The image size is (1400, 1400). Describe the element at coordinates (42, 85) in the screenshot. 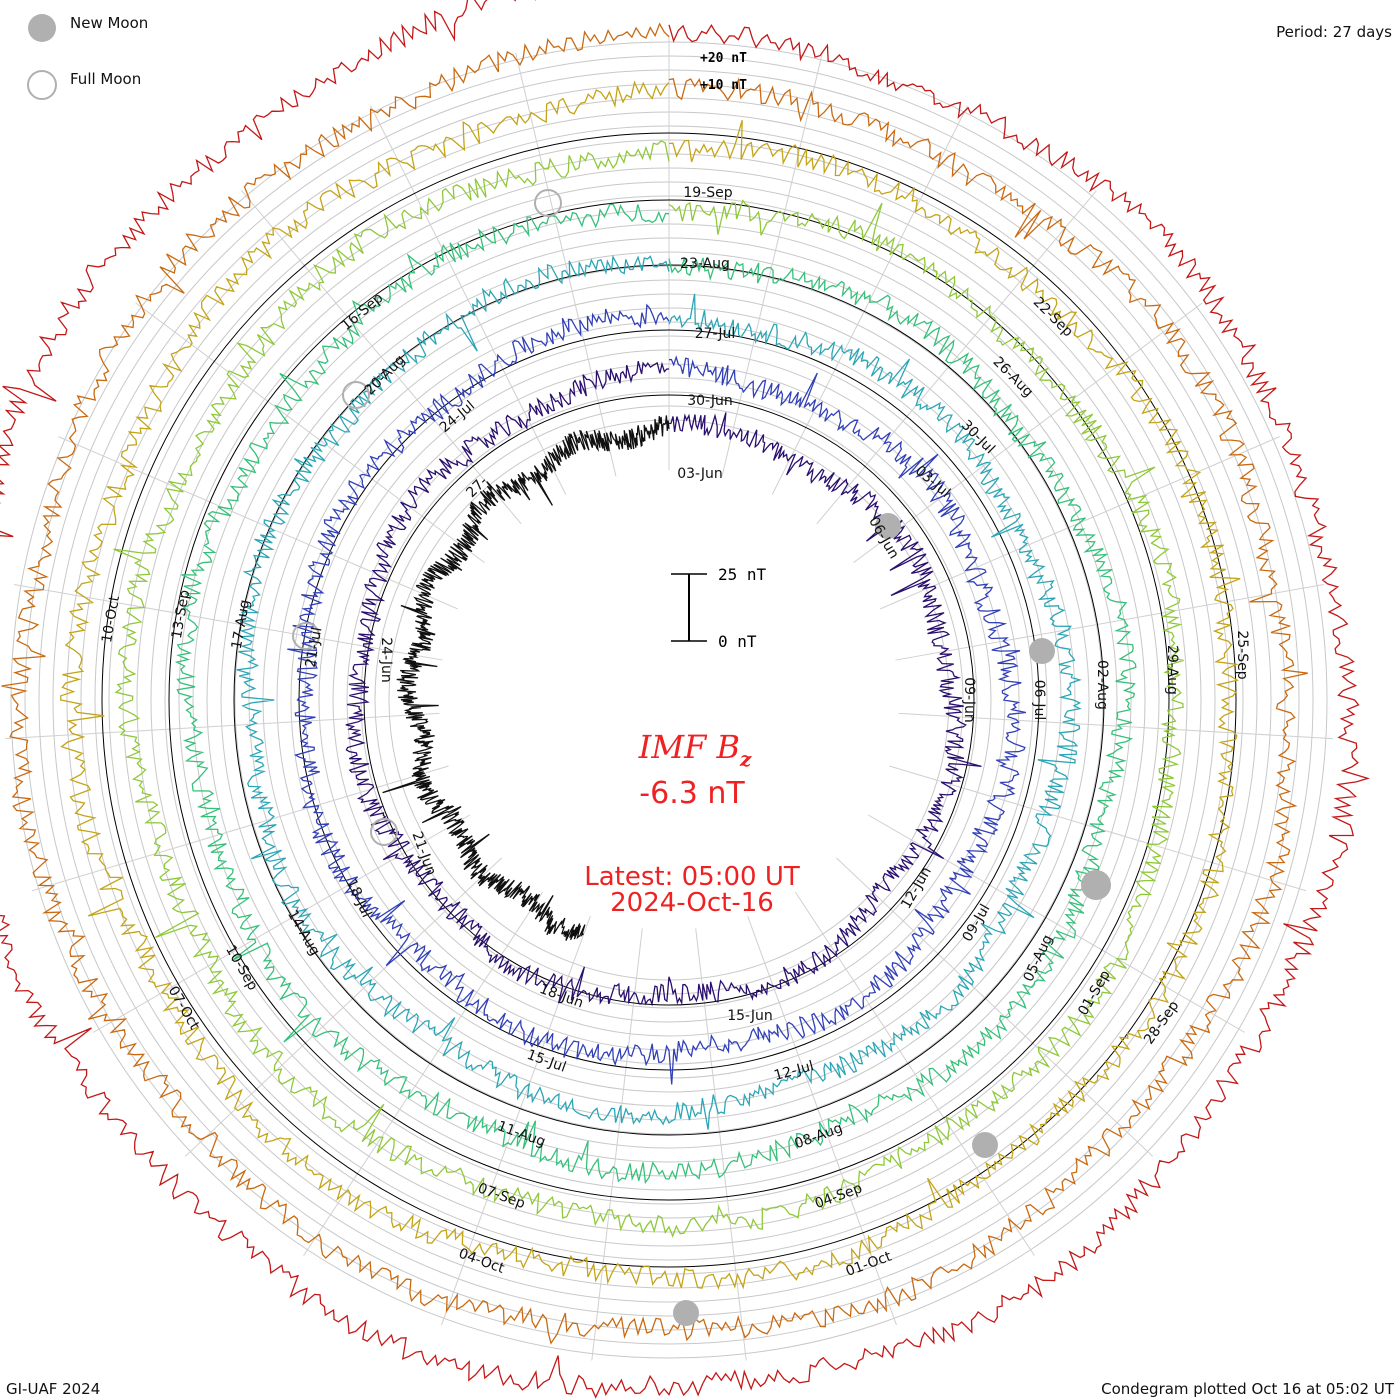

I see `full-moon-icon` at that location.